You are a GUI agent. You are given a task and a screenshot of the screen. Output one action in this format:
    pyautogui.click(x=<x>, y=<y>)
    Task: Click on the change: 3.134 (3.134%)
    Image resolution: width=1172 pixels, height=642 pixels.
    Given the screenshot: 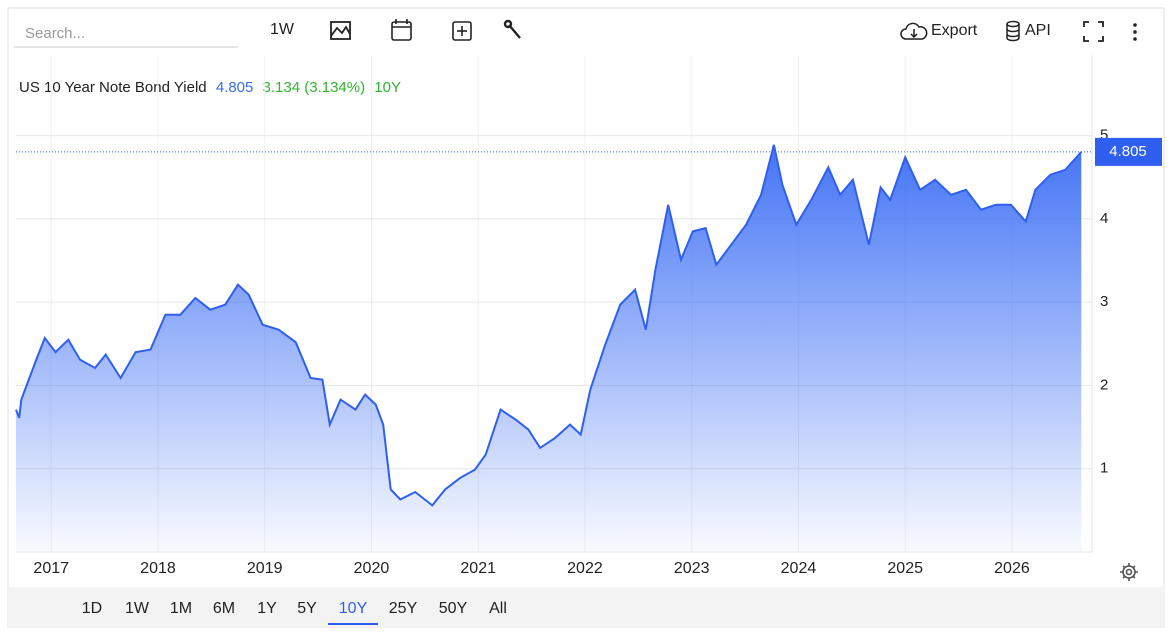 What is the action you would take?
    pyautogui.click(x=314, y=87)
    